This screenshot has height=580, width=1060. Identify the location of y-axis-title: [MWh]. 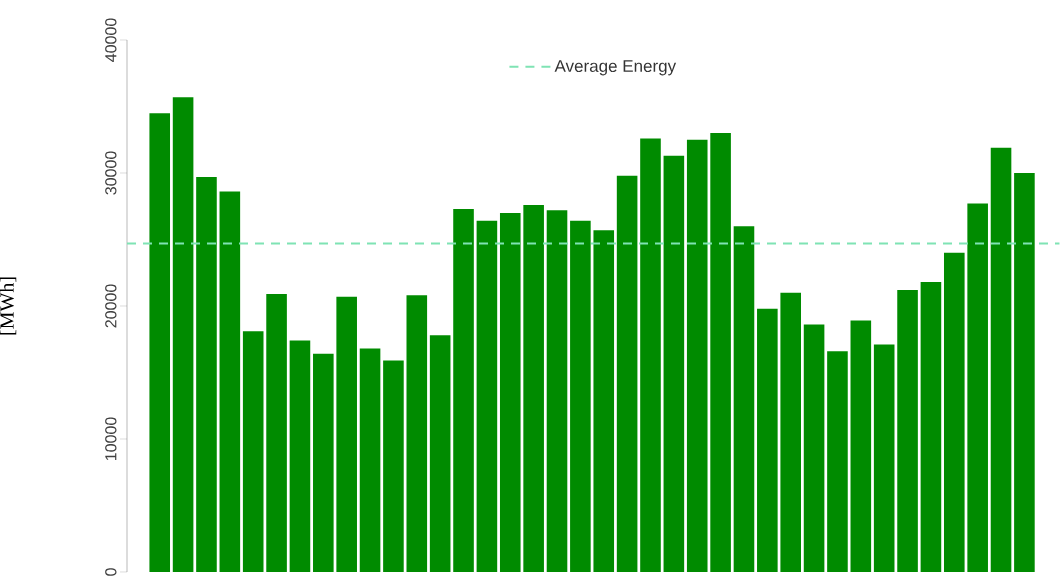
(8, 306).